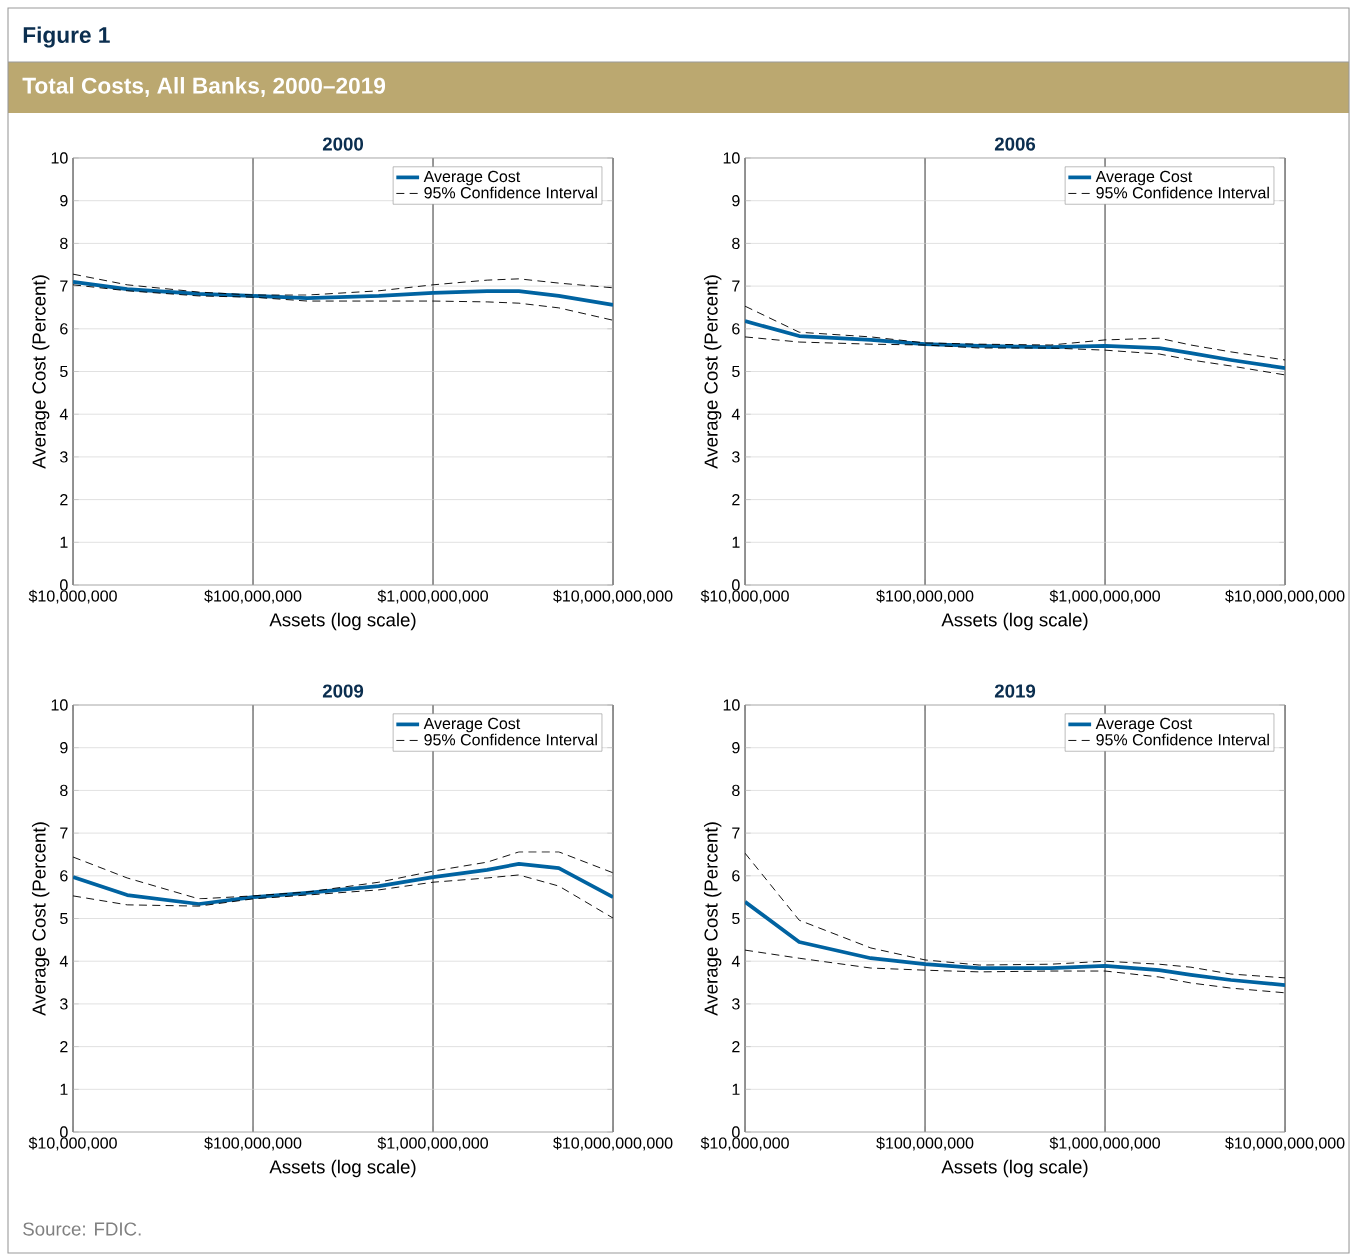 The width and height of the screenshot is (1351, 1255). What do you see at coordinates (343, 691) in the screenshot?
I see `chart-title: 2009` at bounding box center [343, 691].